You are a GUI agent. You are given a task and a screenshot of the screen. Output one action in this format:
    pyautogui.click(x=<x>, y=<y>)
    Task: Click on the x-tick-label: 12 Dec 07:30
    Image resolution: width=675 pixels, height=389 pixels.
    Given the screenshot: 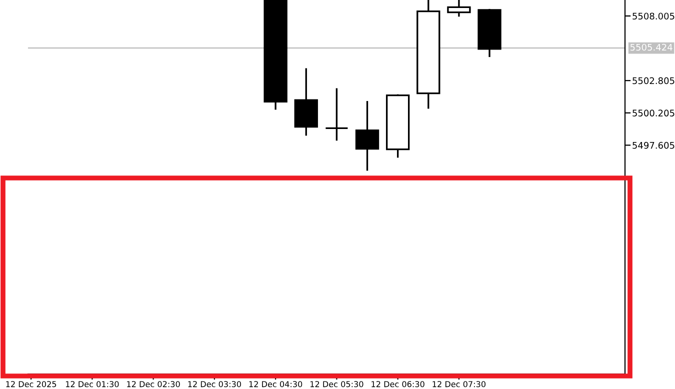 What is the action you would take?
    pyautogui.click(x=459, y=384)
    